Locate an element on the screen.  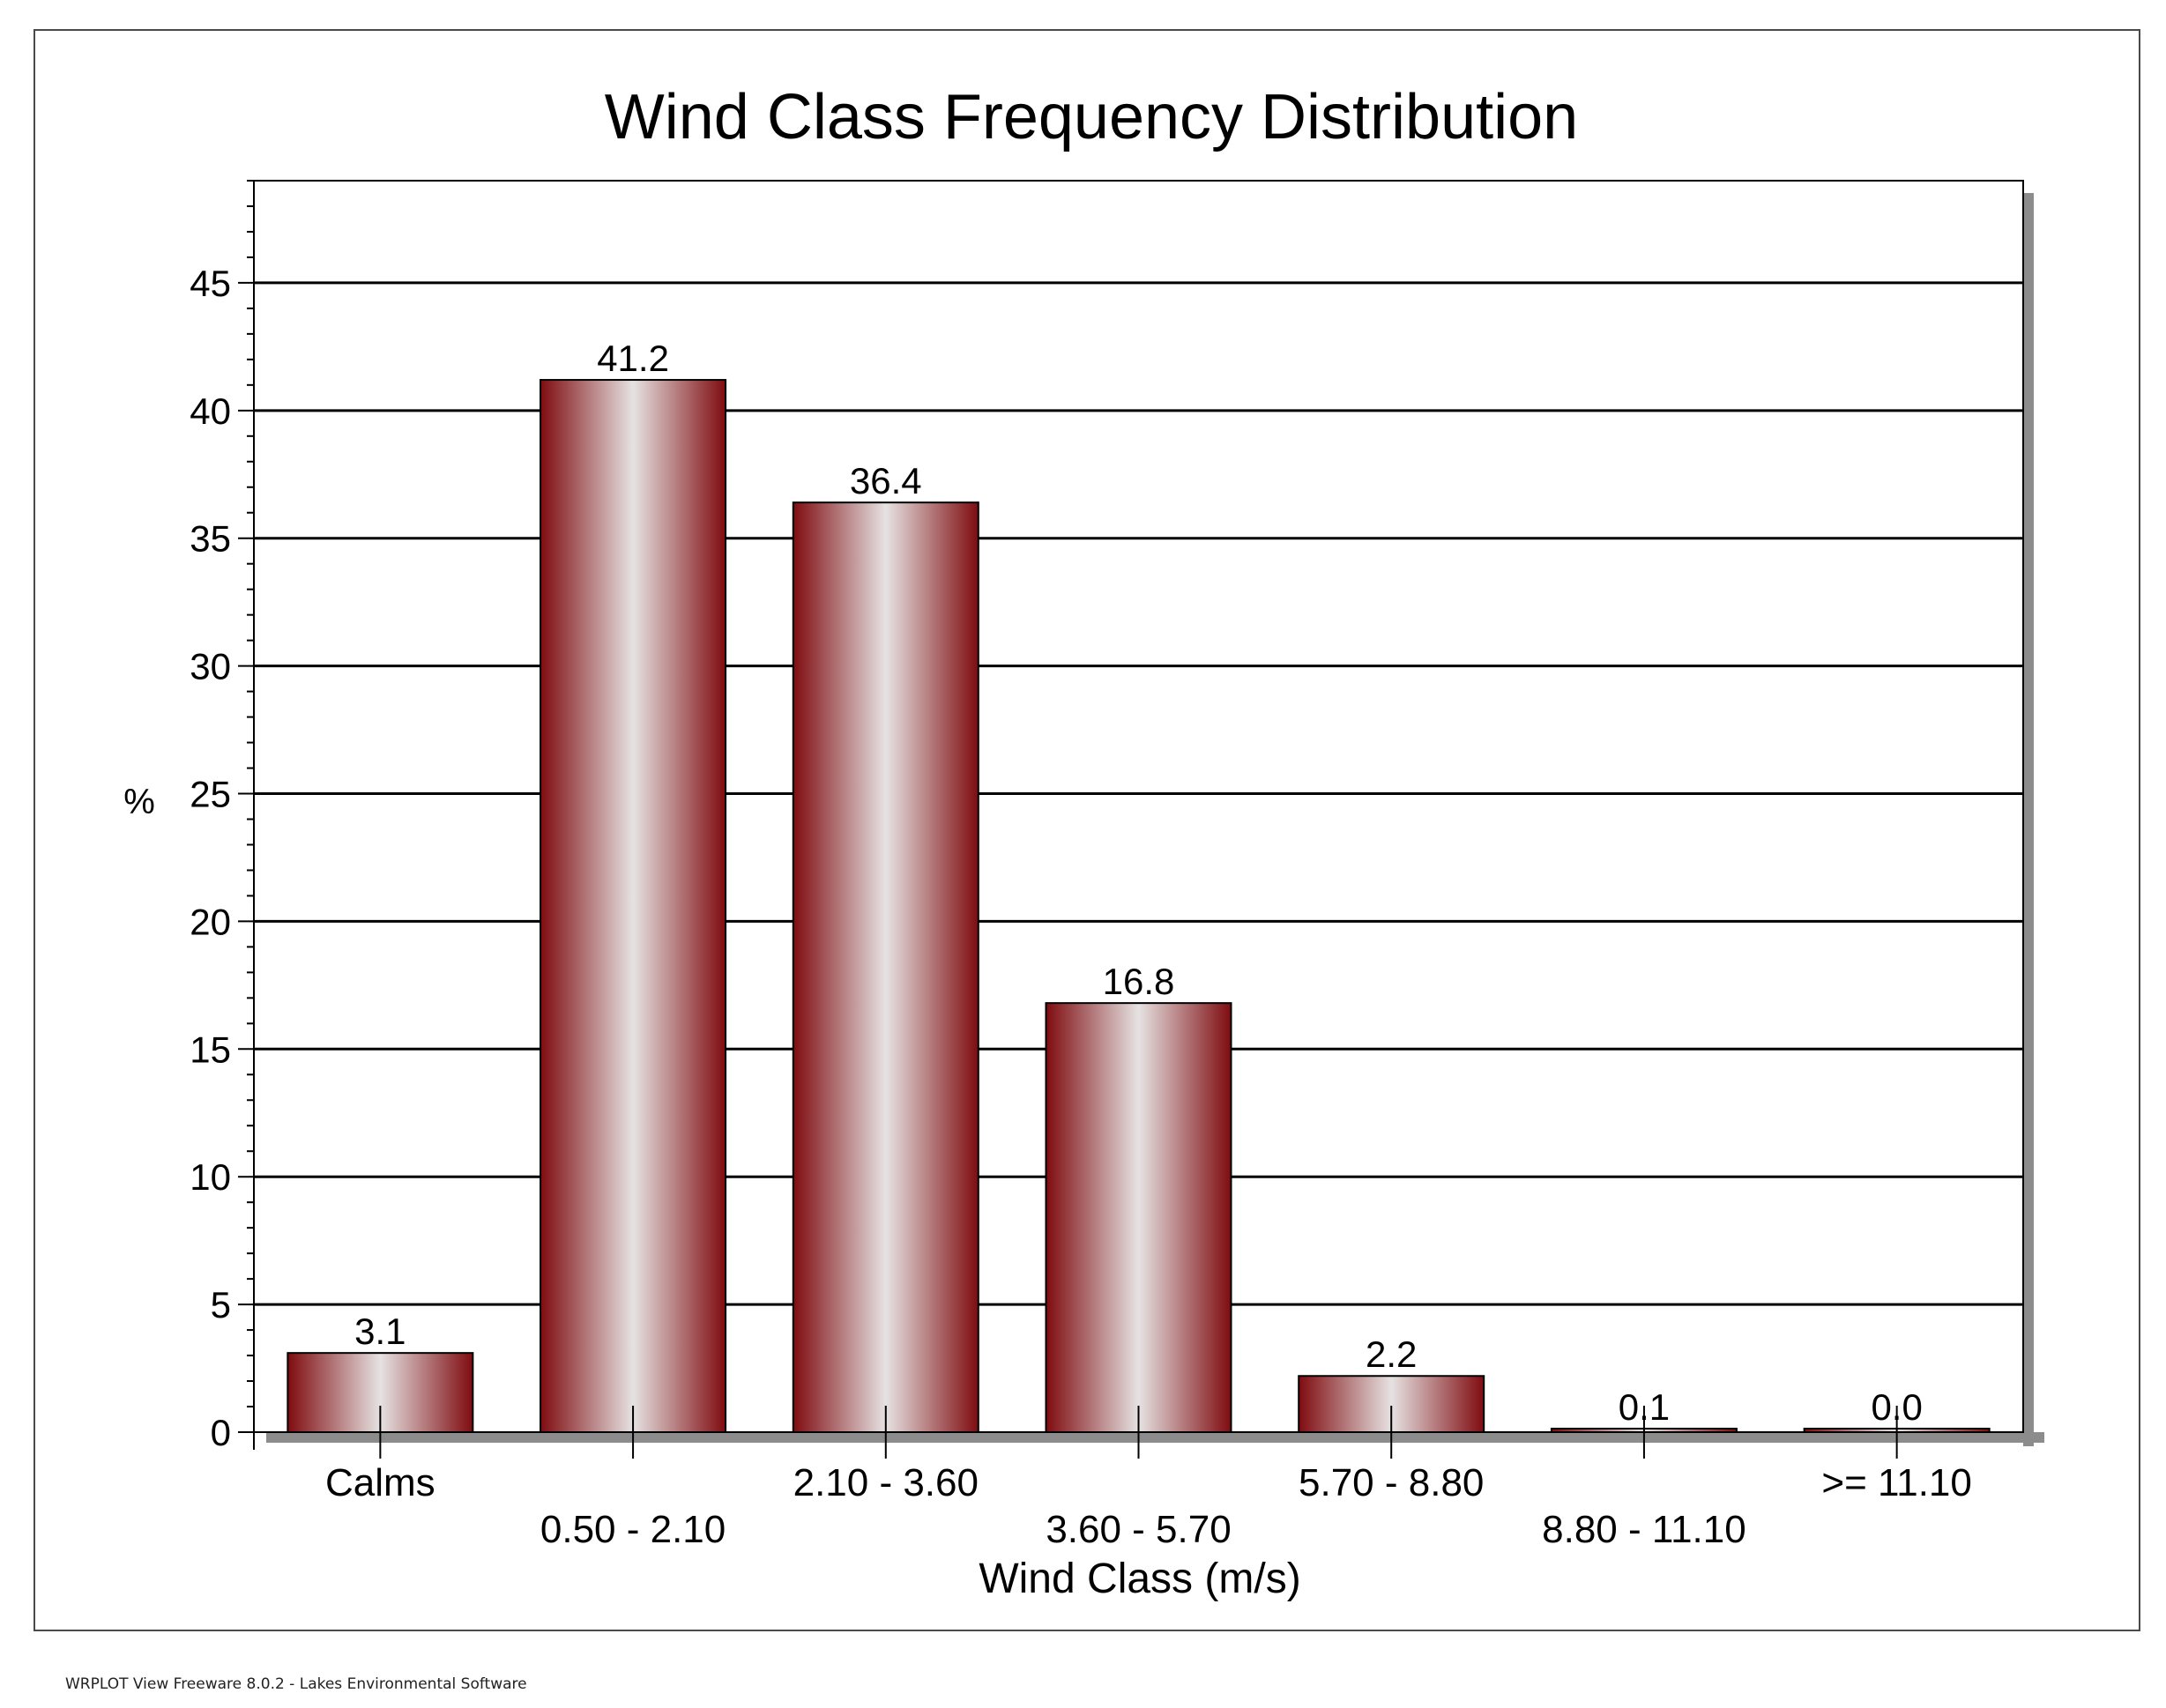
x-axis-label: Wind Class (m/s) is located at coordinates (1139, 1579).